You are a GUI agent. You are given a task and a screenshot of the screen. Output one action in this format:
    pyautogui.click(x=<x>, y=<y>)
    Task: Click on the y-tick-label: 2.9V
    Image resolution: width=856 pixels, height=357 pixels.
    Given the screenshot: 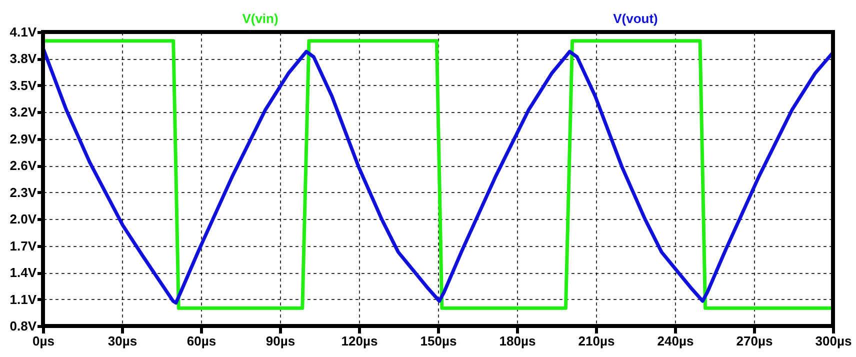 What is the action you would take?
    pyautogui.click(x=23, y=138)
    